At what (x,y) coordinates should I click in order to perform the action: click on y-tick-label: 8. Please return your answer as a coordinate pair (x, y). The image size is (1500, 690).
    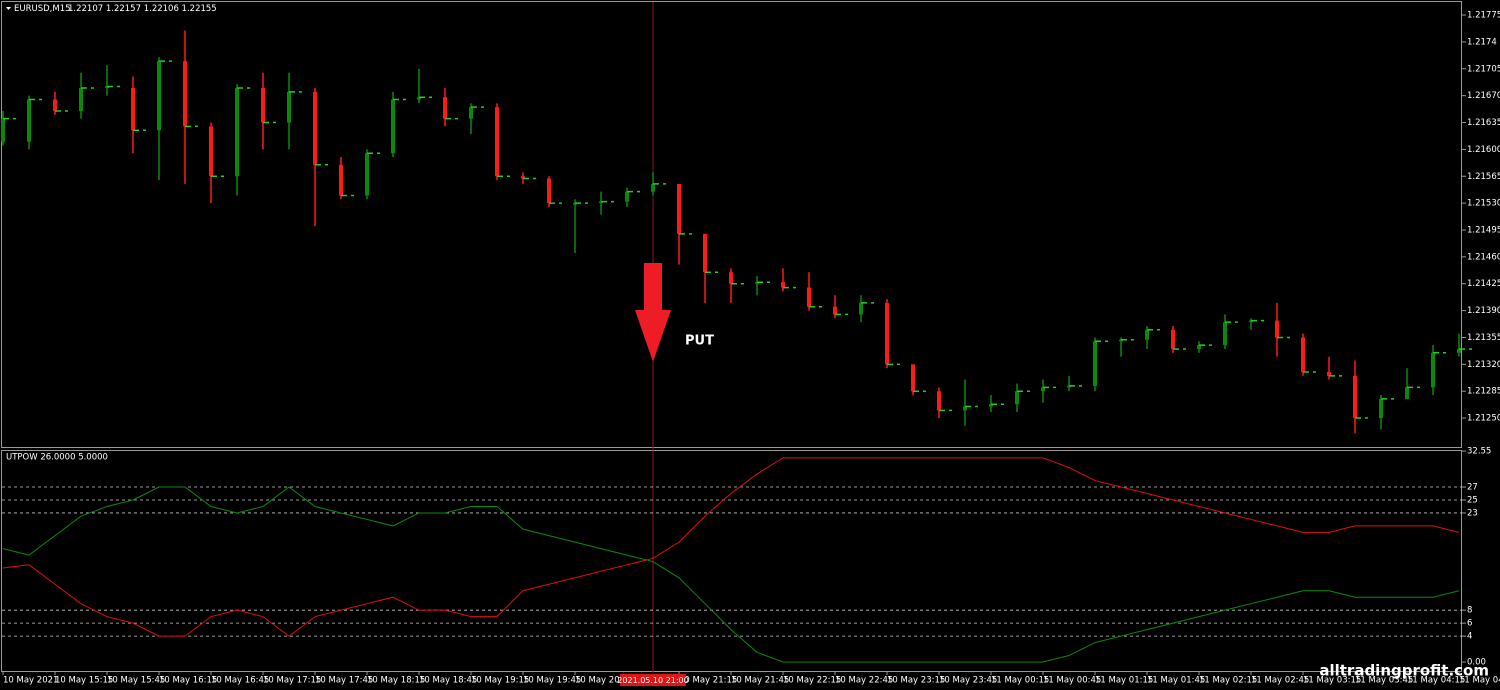
    Looking at the image, I should click on (1469, 611).